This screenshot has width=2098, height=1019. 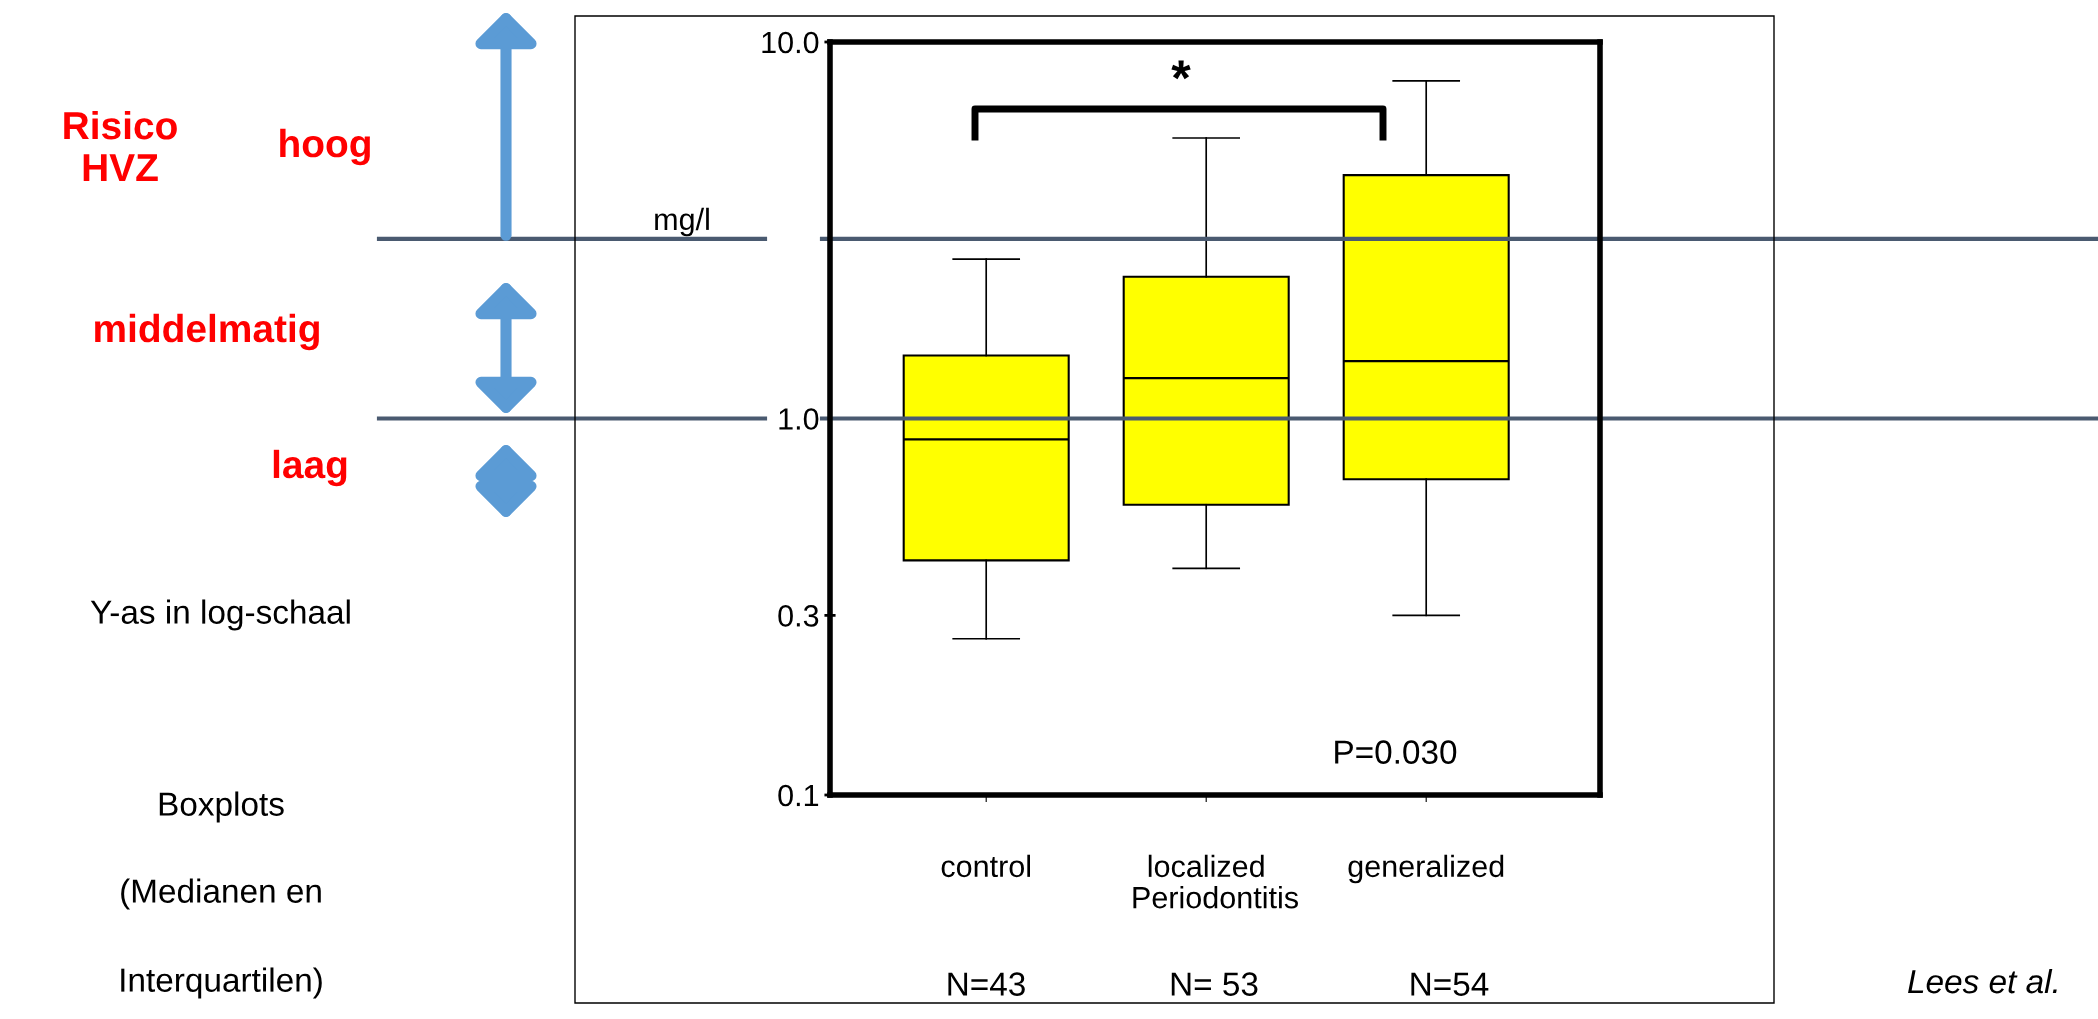 I want to click on text: Boxplots, so click(x=221, y=807).